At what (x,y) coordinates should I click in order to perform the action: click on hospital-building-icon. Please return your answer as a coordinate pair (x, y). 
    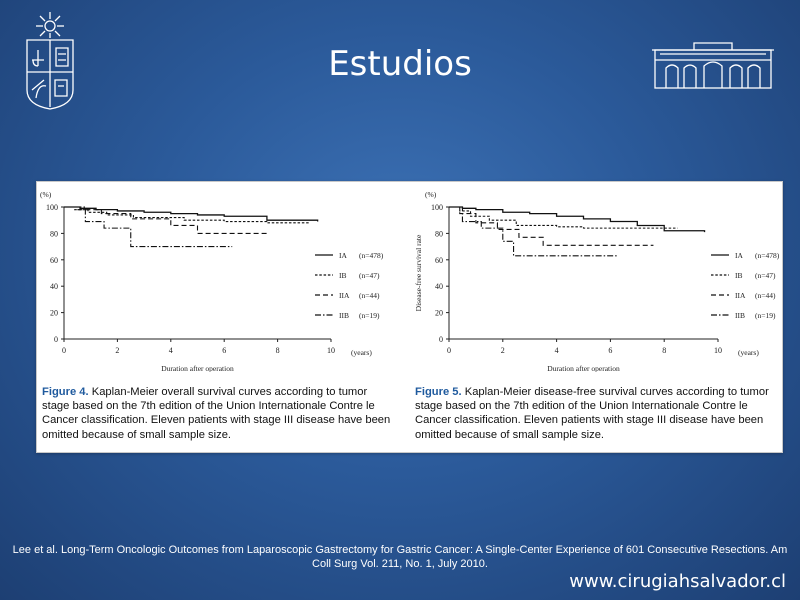
    Looking at the image, I should click on (713, 65).